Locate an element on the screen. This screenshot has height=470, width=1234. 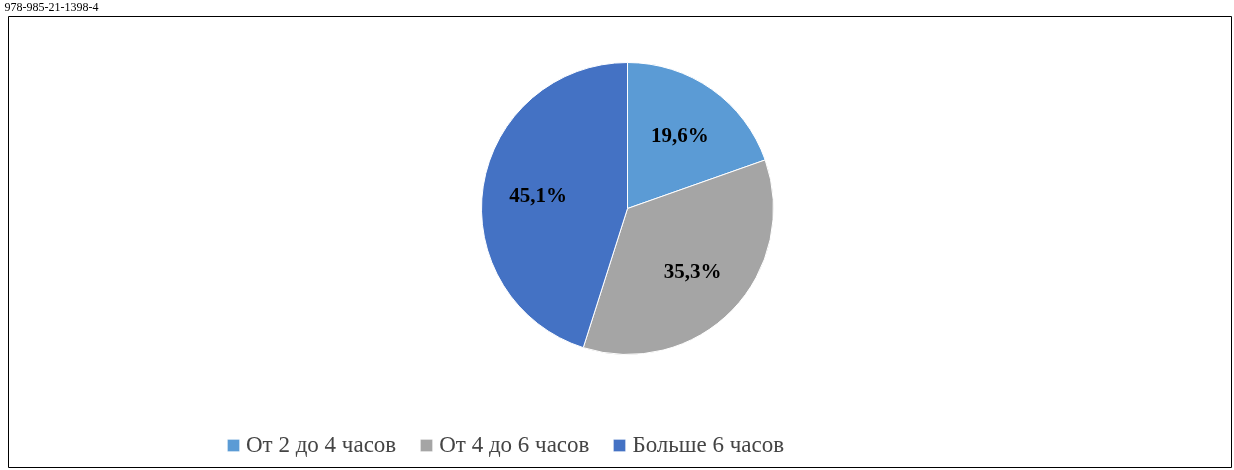
legend-label: От 4 до 6 часов is located at coordinates (514, 445).